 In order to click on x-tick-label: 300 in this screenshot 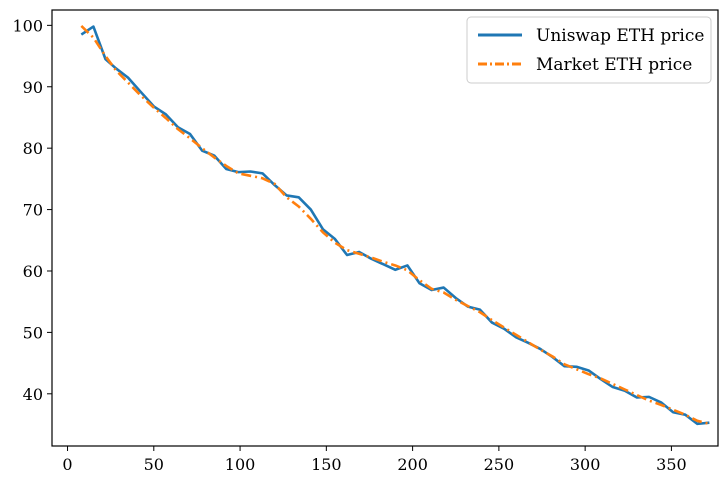, I will do `click(585, 464)`.